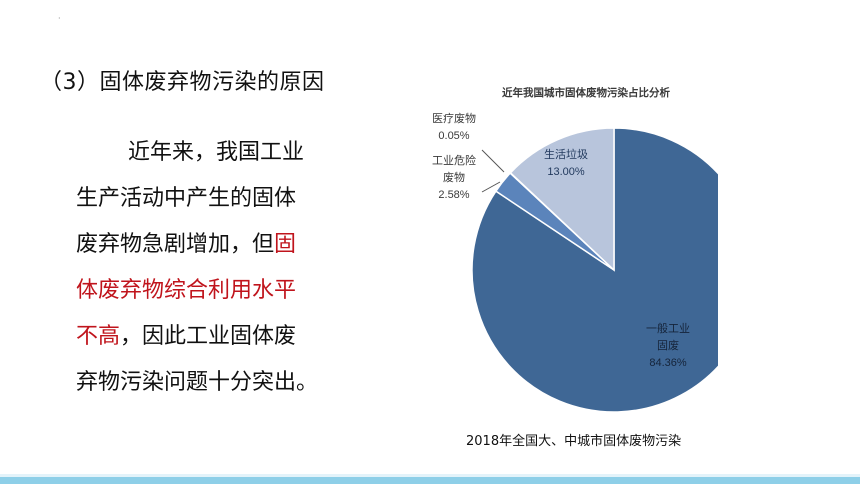 Image resolution: width=860 pixels, height=484 pixels. What do you see at coordinates (59, 18) in the screenshot?
I see `slide-marker: ·` at bounding box center [59, 18].